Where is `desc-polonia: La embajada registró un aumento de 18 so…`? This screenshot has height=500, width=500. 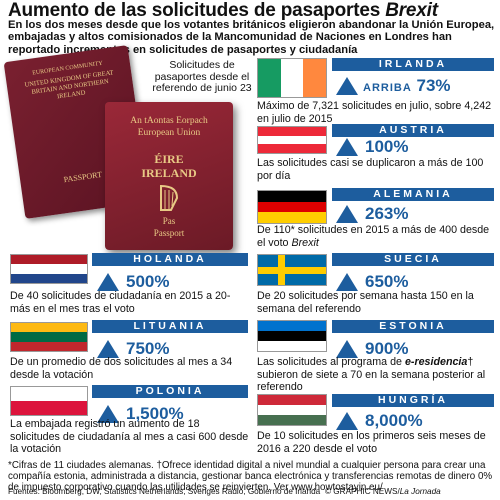
desc-polonia: La embajada registró un aumento de 18 so… is located at coordinates (129, 436).